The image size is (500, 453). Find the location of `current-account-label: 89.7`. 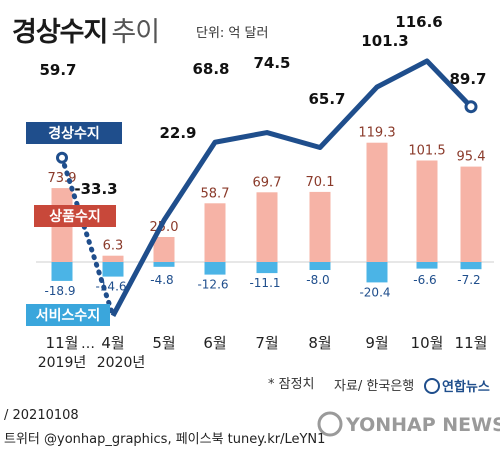

current-account-label: 89.7 is located at coordinates (467, 79).